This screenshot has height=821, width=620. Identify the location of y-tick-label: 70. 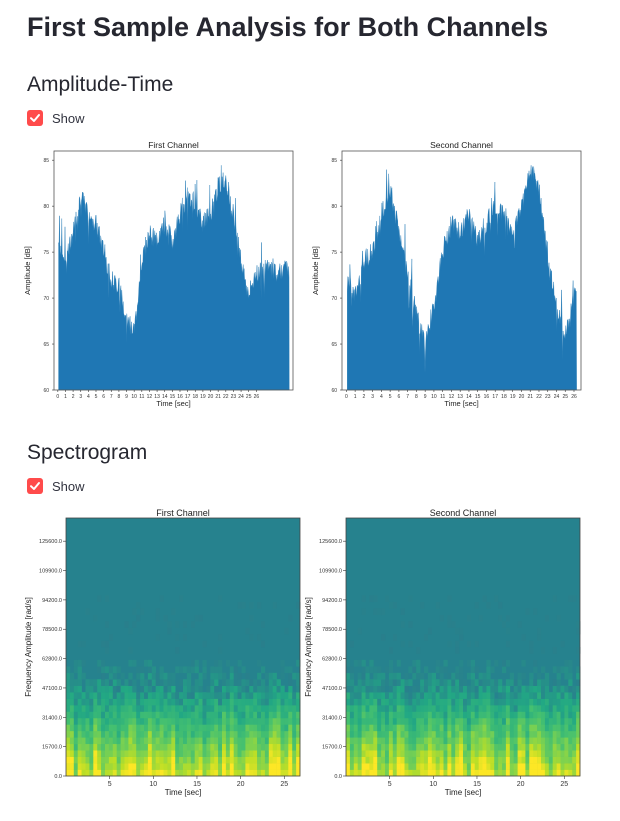
(334, 299).